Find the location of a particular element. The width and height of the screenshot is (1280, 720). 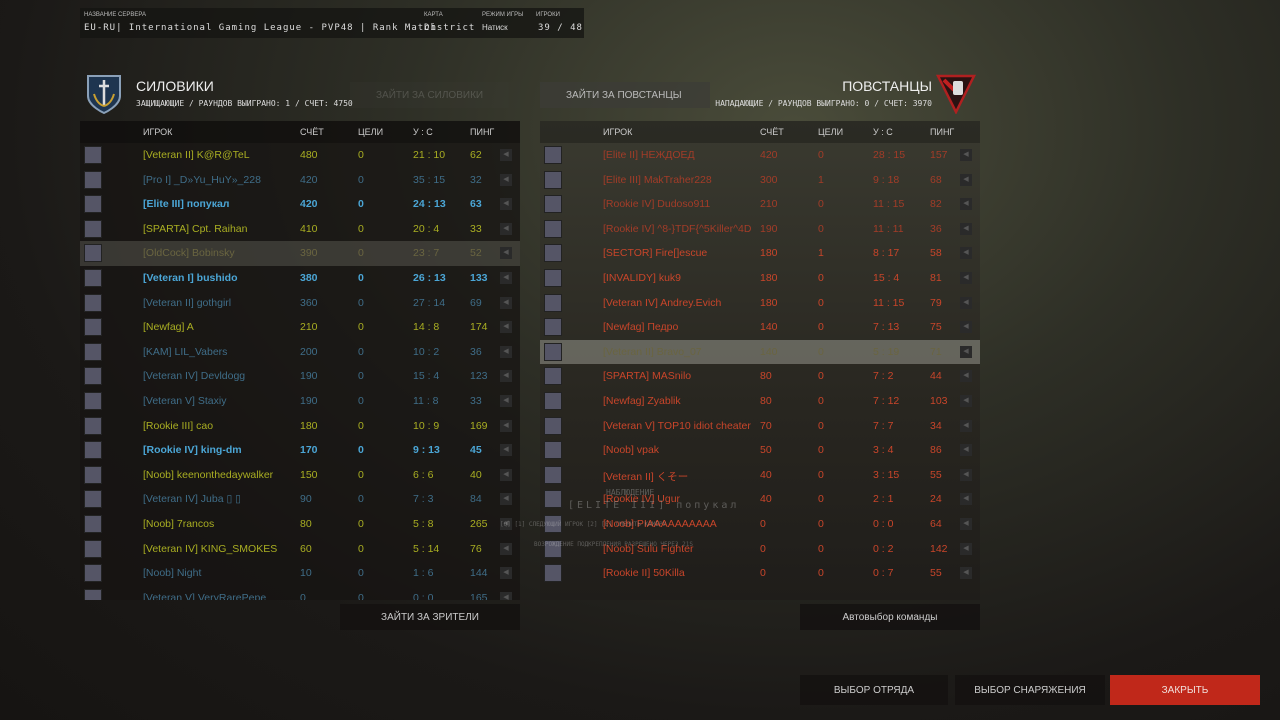

player-row: [Rookie III] cao 180 0 10 : 9 169 ◀ is located at coordinates (300, 426).